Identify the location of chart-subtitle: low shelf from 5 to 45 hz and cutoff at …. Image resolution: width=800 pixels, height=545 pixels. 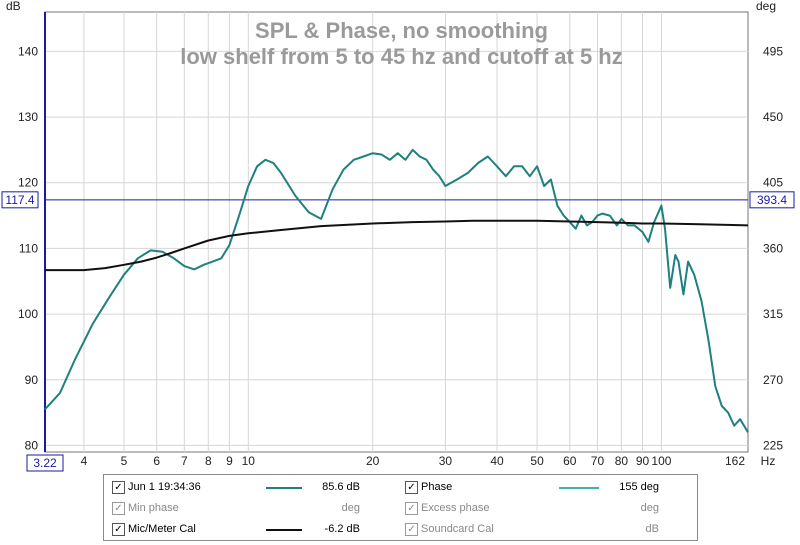
(401, 56).